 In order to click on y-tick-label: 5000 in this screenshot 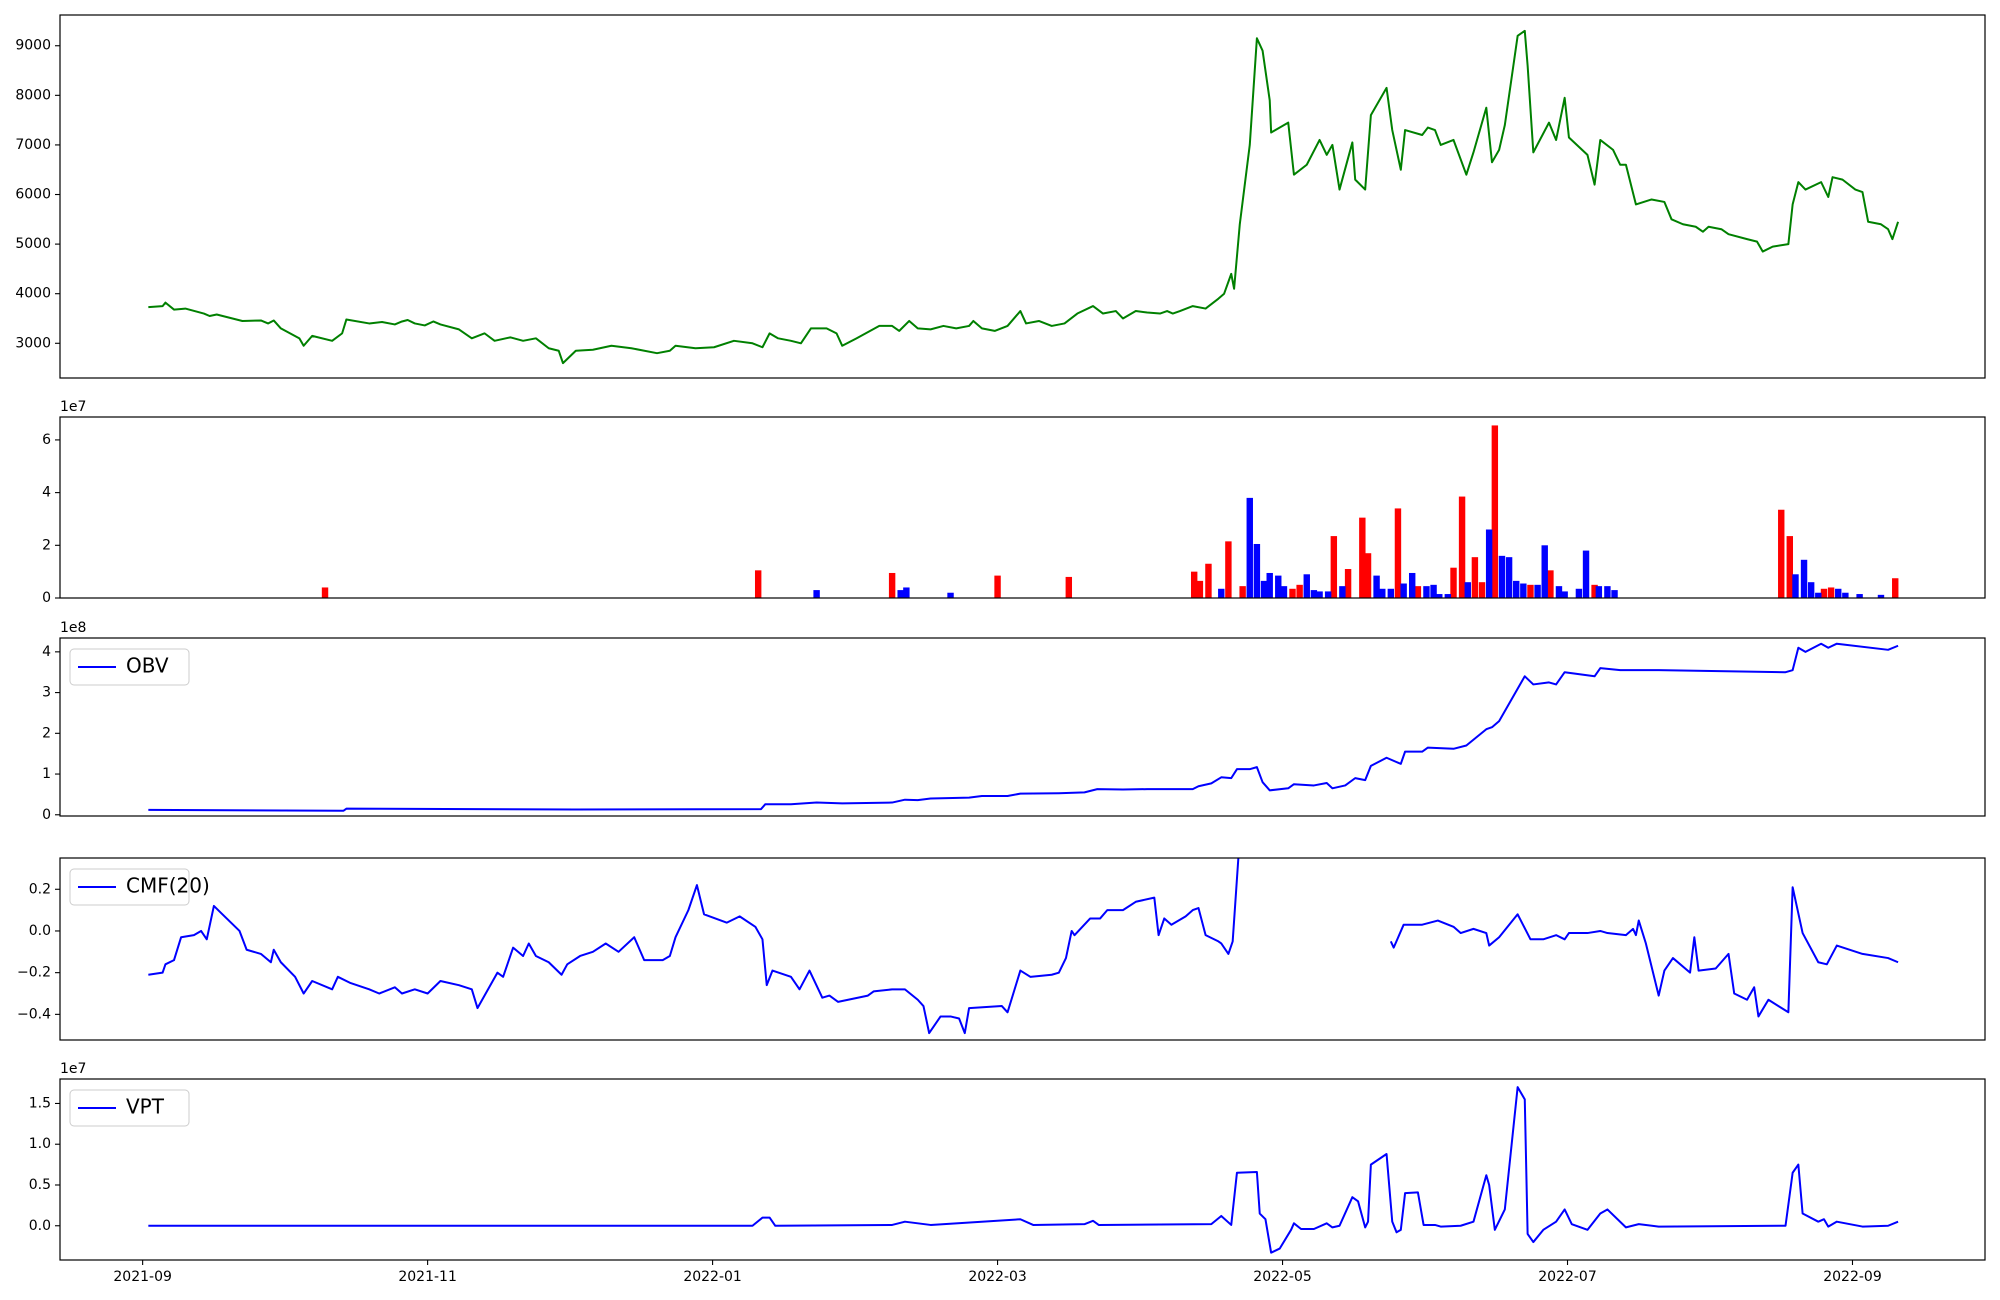, I will do `click(33, 244)`.